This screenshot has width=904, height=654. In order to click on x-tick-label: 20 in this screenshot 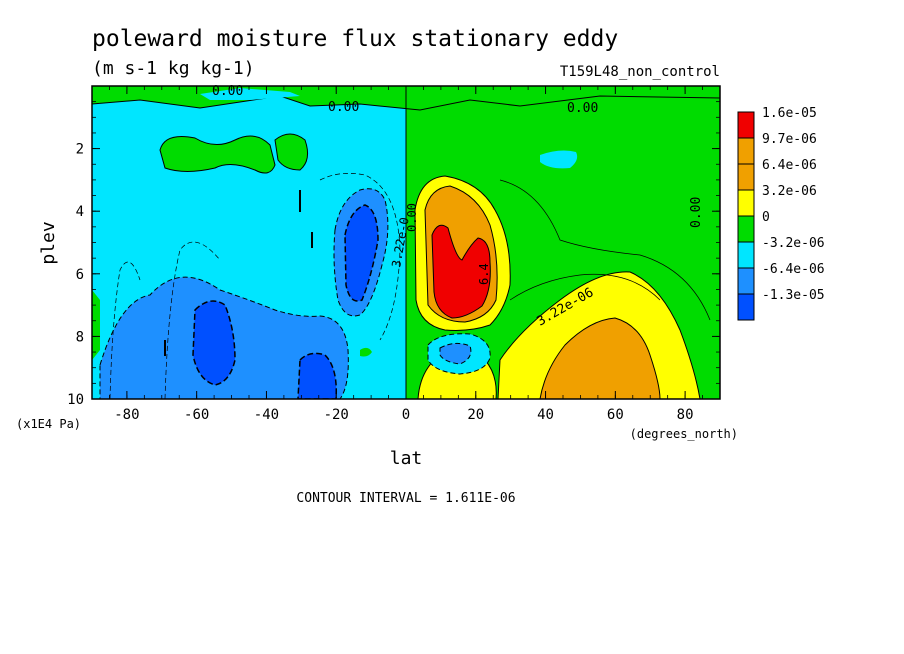, I will do `click(475, 415)`.